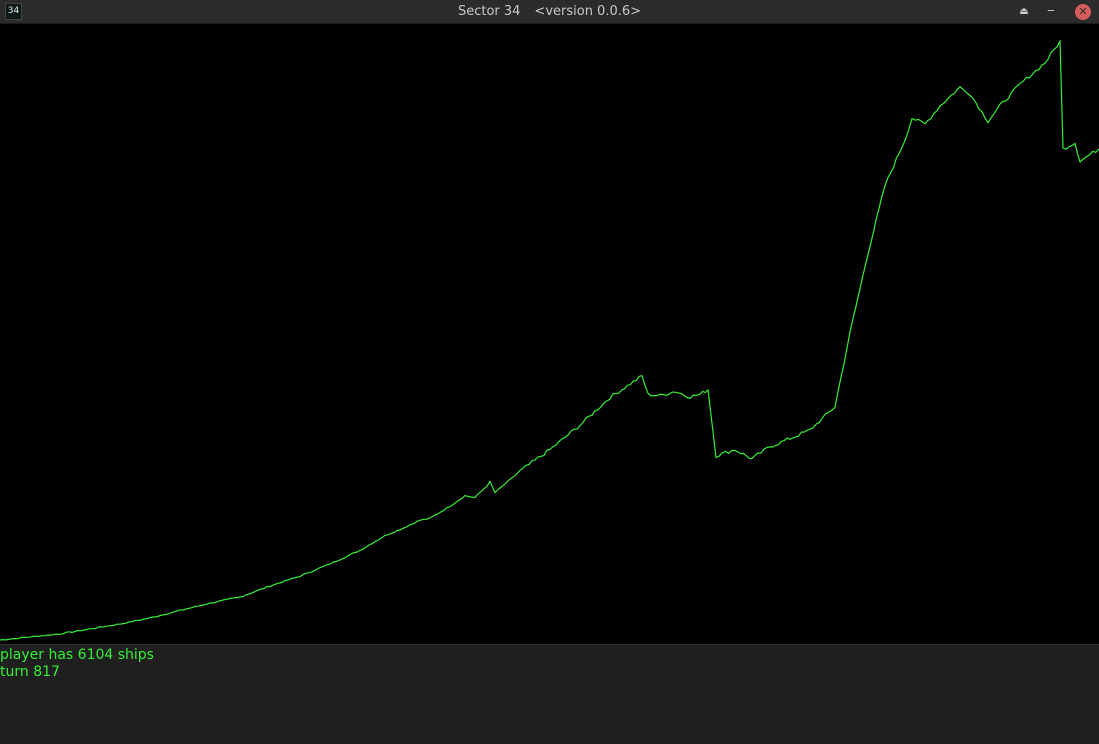  What do you see at coordinates (489, 11) in the screenshot?
I see `window-title-name: Sector 34` at bounding box center [489, 11].